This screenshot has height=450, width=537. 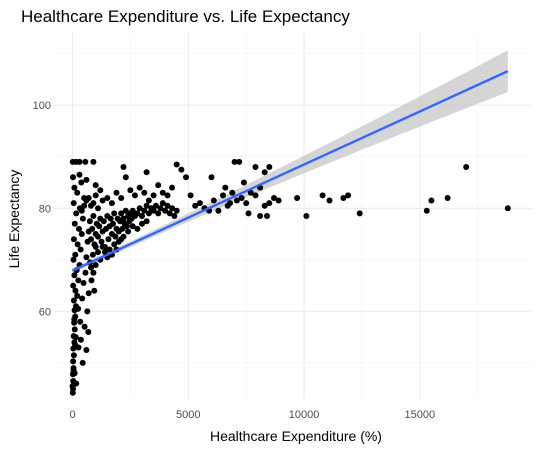 What do you see at coordinates (72, 415) in the screenshot?
I see `x-tick-label: 0` at bounding box center [72, 415].